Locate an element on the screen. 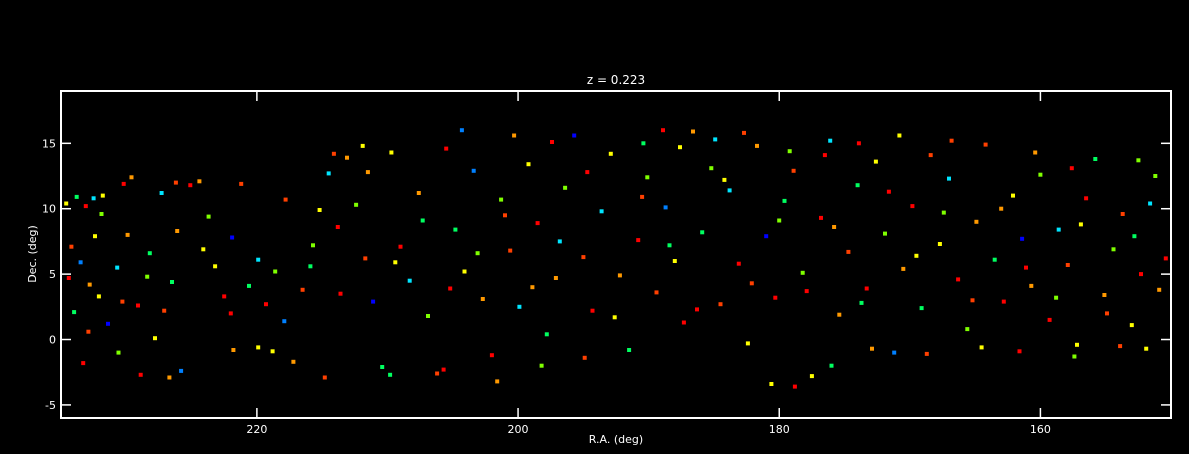  x-tick-label-3: 160 is located at coordinates (1040, 429).